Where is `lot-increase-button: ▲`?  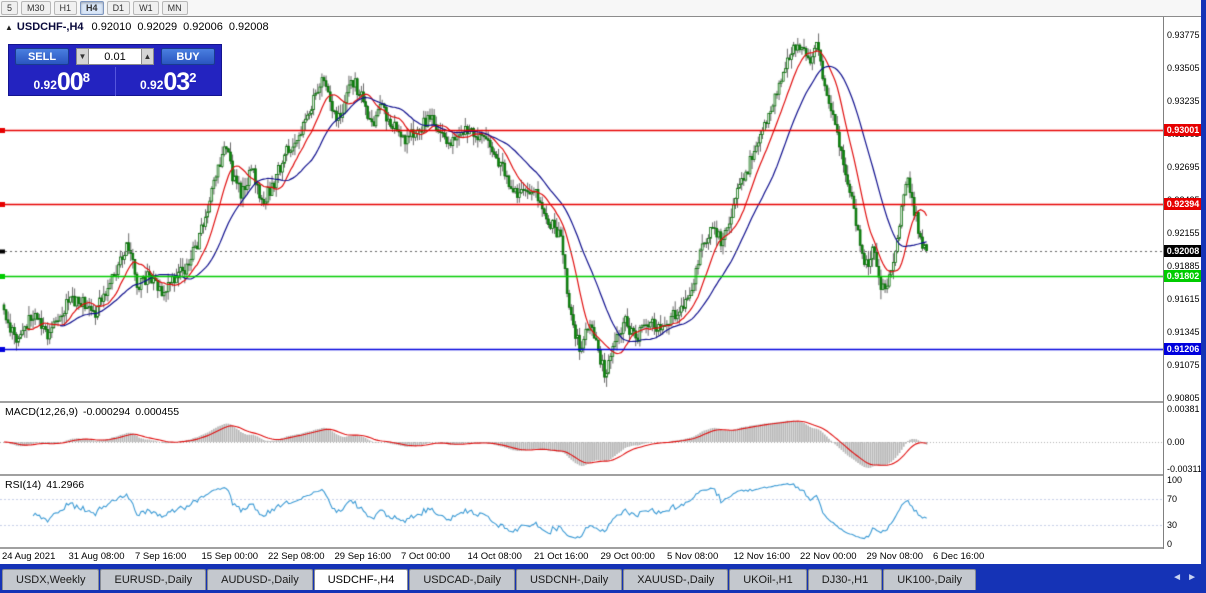 lot-increase-button: ▲ is located at coordinates (147, 56).